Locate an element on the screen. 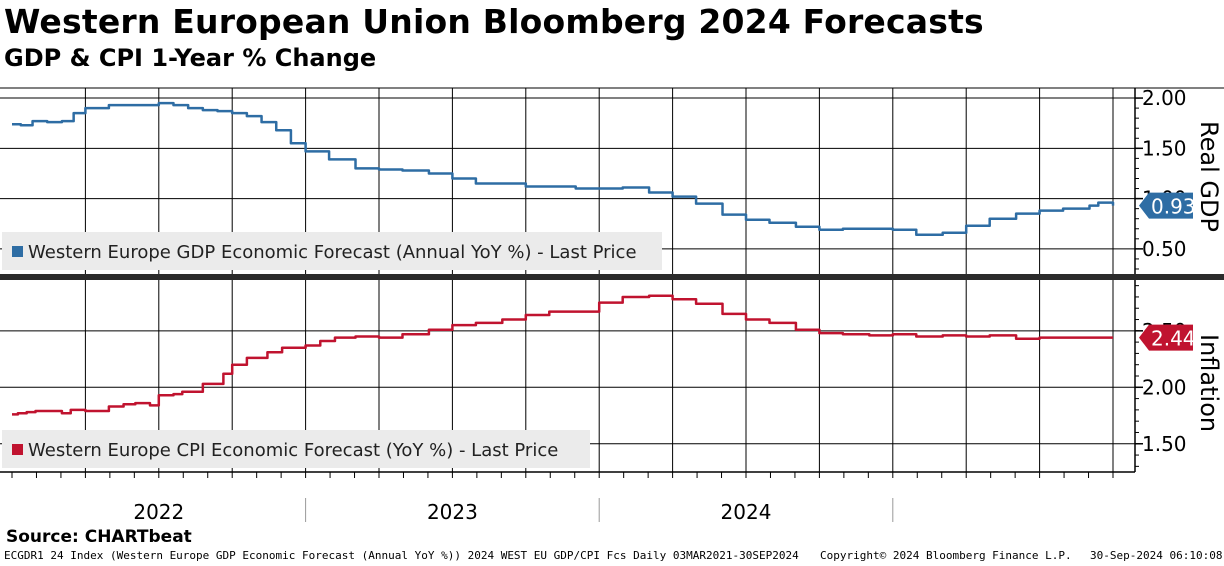  cpi-ytick-label: 2.00 is located at coordinates (1164, 387).